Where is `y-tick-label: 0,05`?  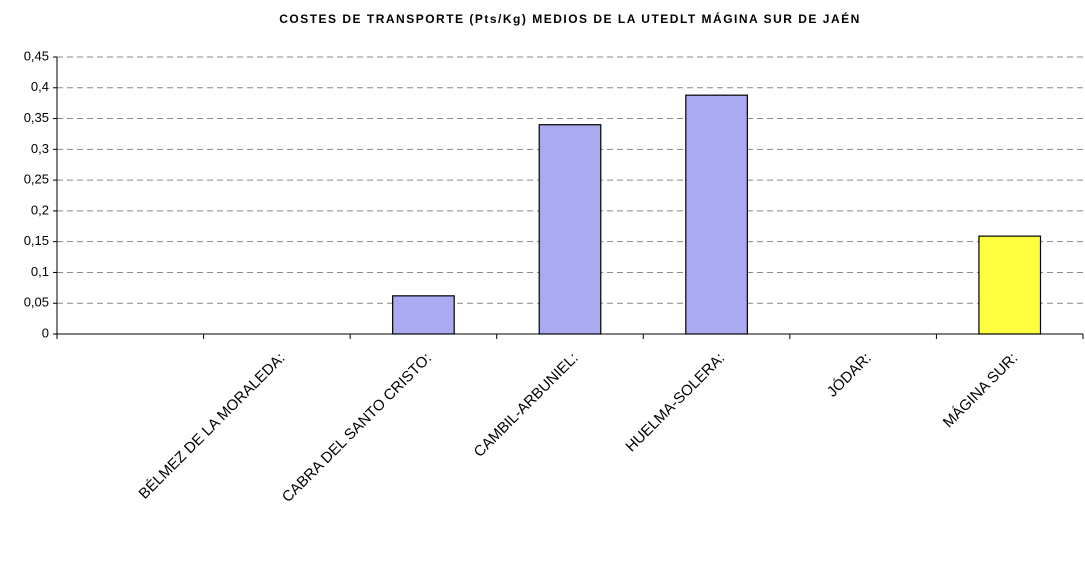
y-tick-label: 0,05 is located at coordinates (36, 302).